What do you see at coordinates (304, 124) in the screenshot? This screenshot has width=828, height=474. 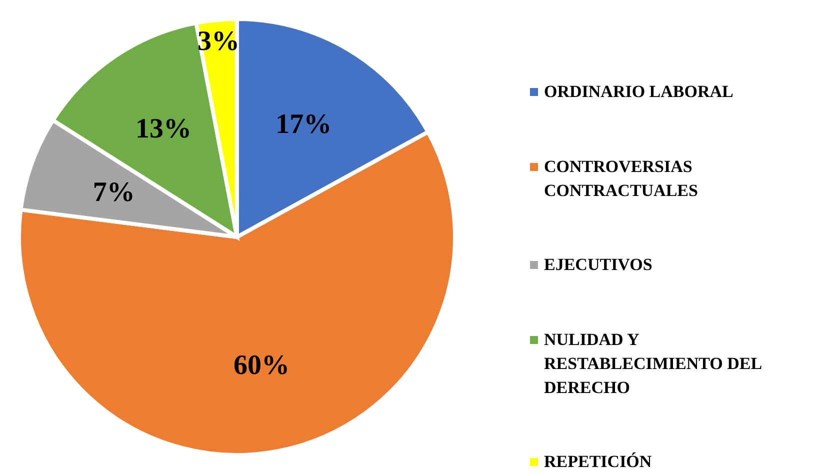 I see `data-label: 17%` at bounding box center [304, 124].